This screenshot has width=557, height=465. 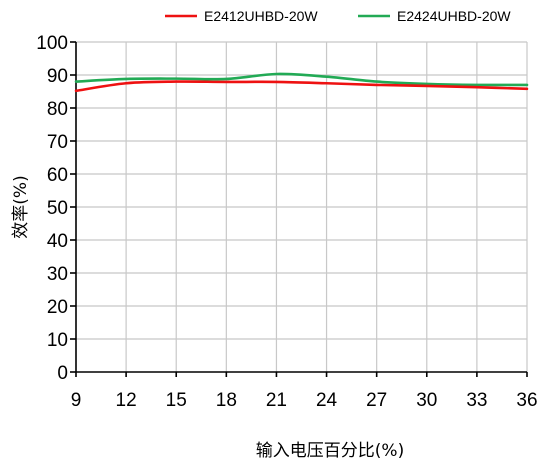 What do you see at coordinates (52, 43) in the screenshot?
I see `y-tick-label: 100` at bounding box center [52, 43].